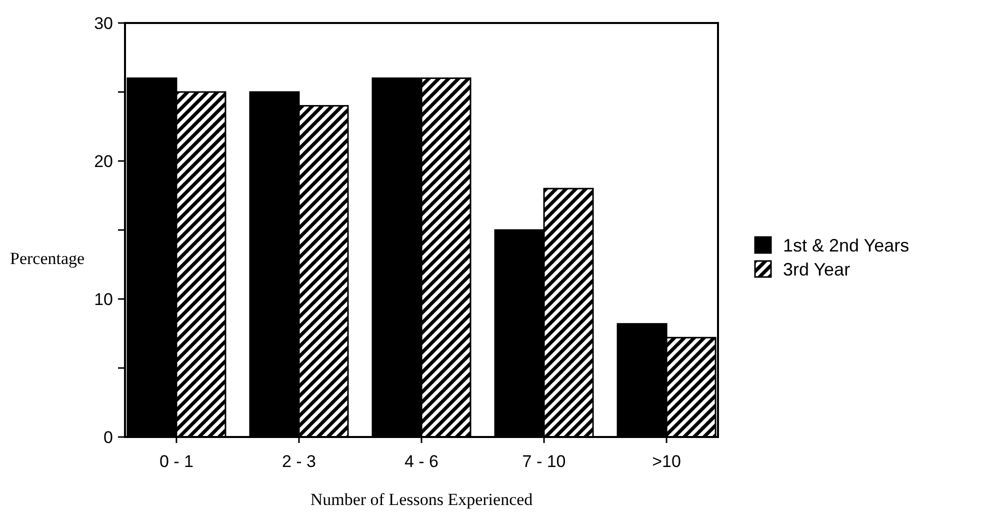  What do you see at coordinates (816, 269) in the screenshot?
I see `legend-label: 3rd Year` at bounding box center [816, 269].